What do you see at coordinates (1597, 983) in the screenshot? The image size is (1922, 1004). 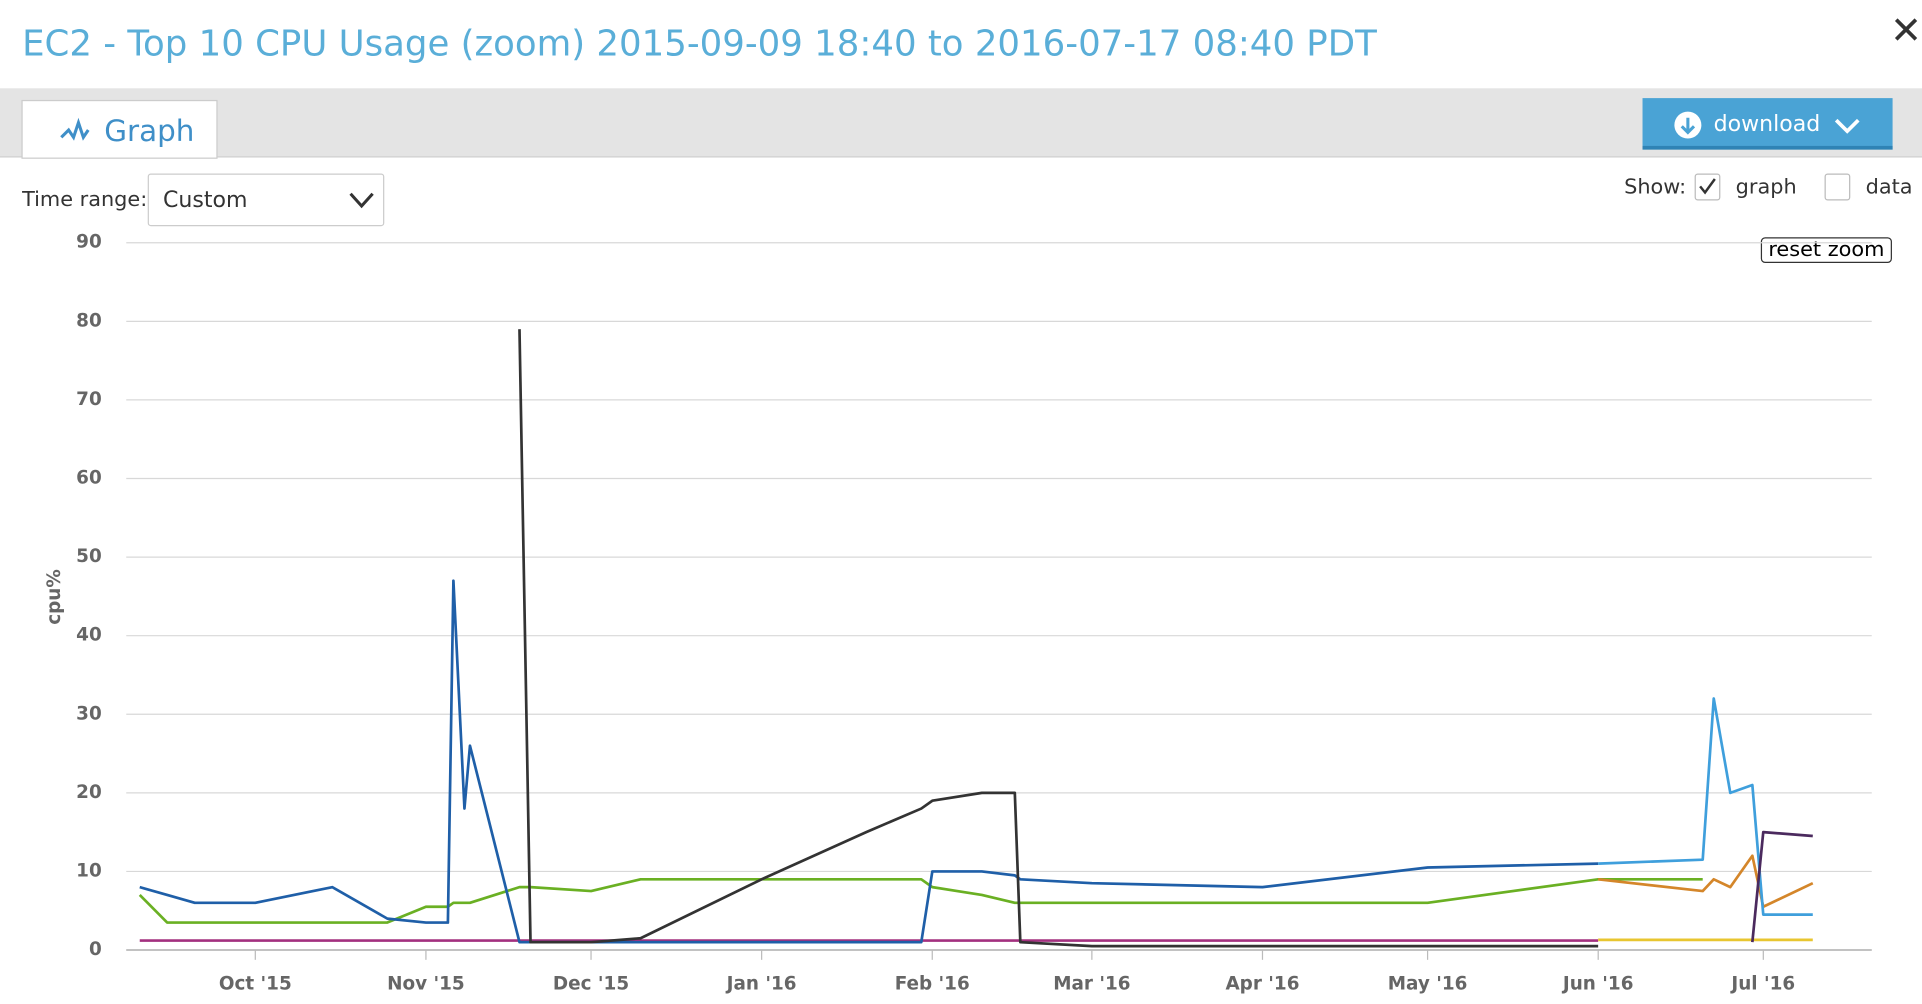 I see `x-tick-label: Jun '16` at bounding box center [1597, 983].